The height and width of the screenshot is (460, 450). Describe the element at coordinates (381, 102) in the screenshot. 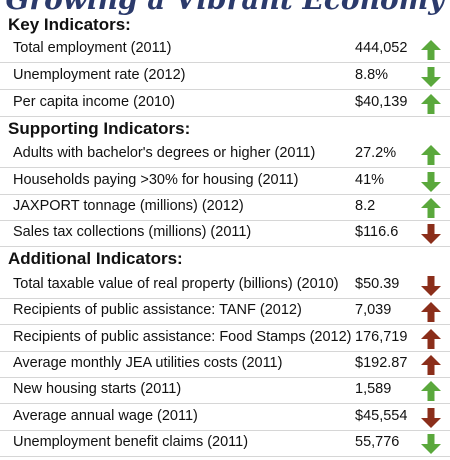

I see `indicator-value: $40,139` at that location.